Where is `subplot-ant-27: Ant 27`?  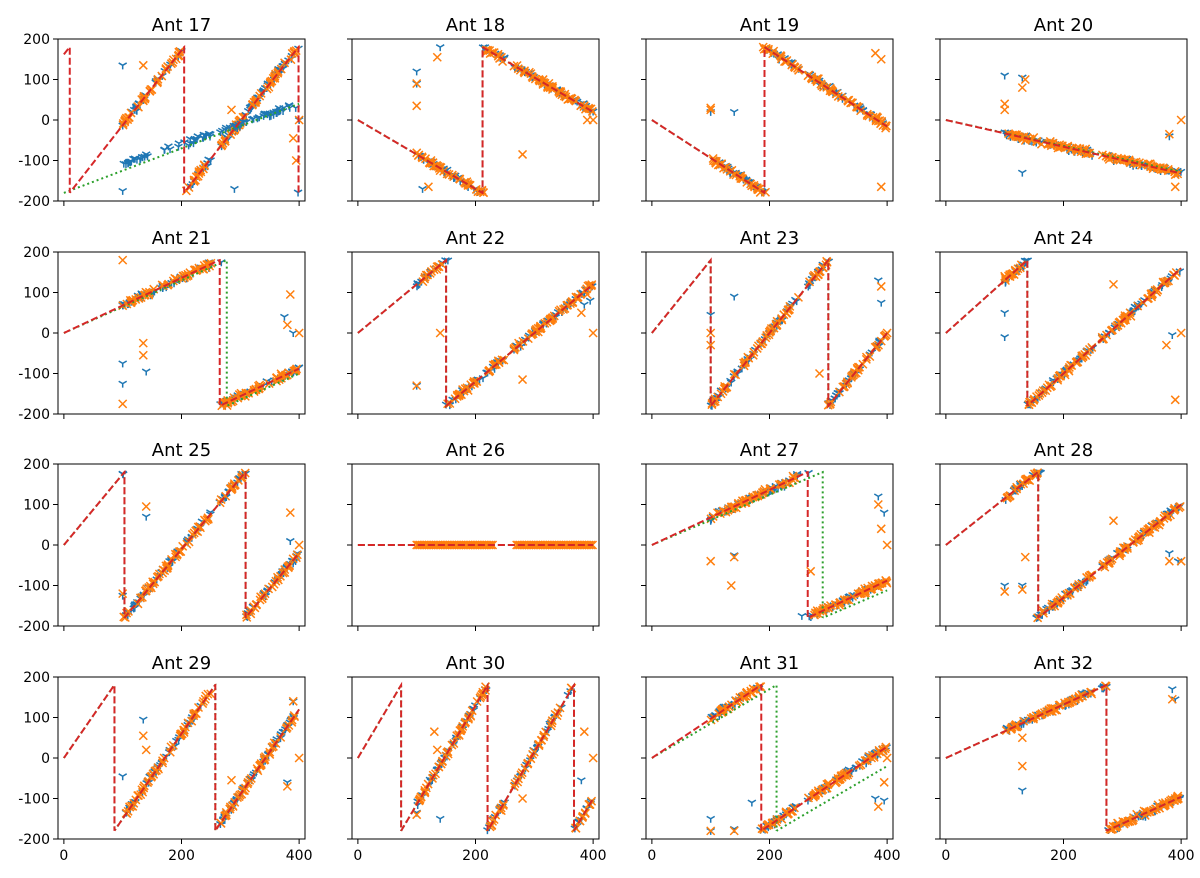 subplot-ant-27: Ant 27 is located at coordinates (767, 535).